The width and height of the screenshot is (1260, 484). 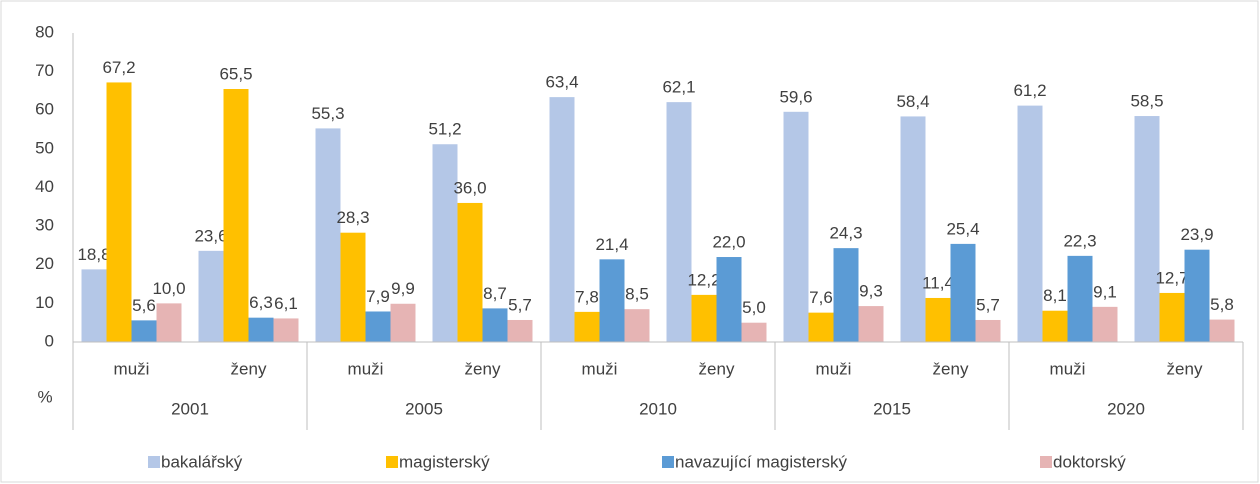 What do you see at coordinates (678, 87) in the screenshot?
I see `data-label: 62,1` at bounding box center [678, 87].